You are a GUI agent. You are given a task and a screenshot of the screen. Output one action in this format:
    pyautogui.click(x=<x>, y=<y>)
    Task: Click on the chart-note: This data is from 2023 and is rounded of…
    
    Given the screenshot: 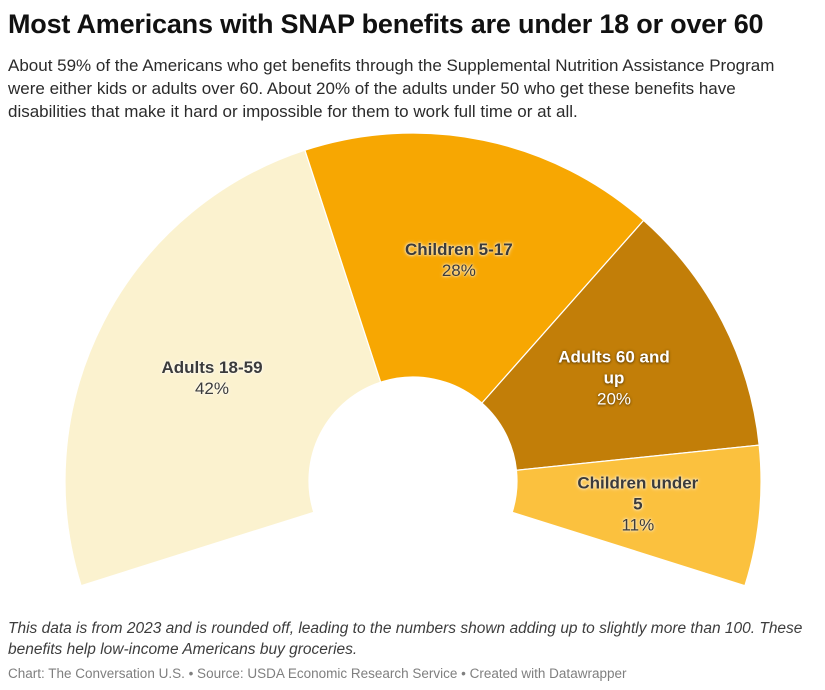 What is the action you would take?
    pyautogui.click(x=405, y=639)
    